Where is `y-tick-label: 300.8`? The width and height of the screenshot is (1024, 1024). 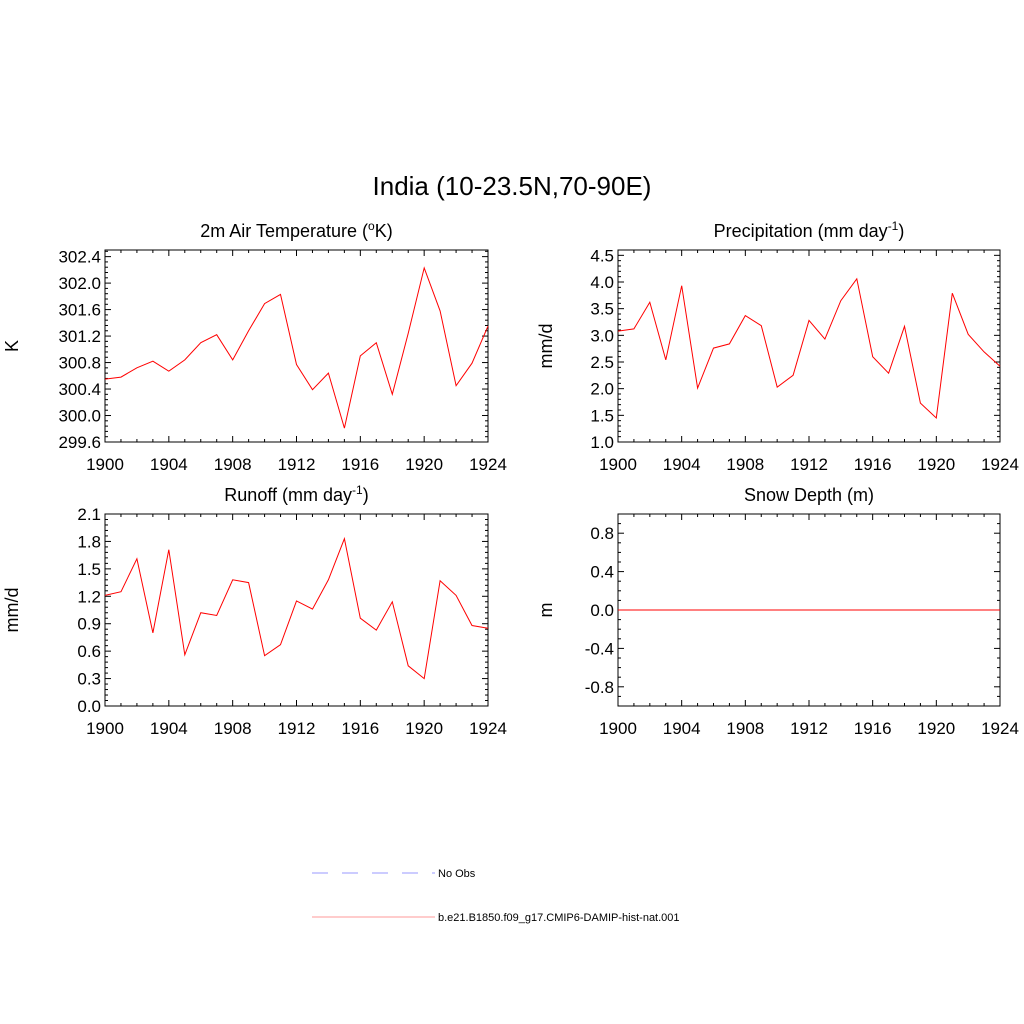 y-tick-label: 300.8 is located at coordinates (79, 363).